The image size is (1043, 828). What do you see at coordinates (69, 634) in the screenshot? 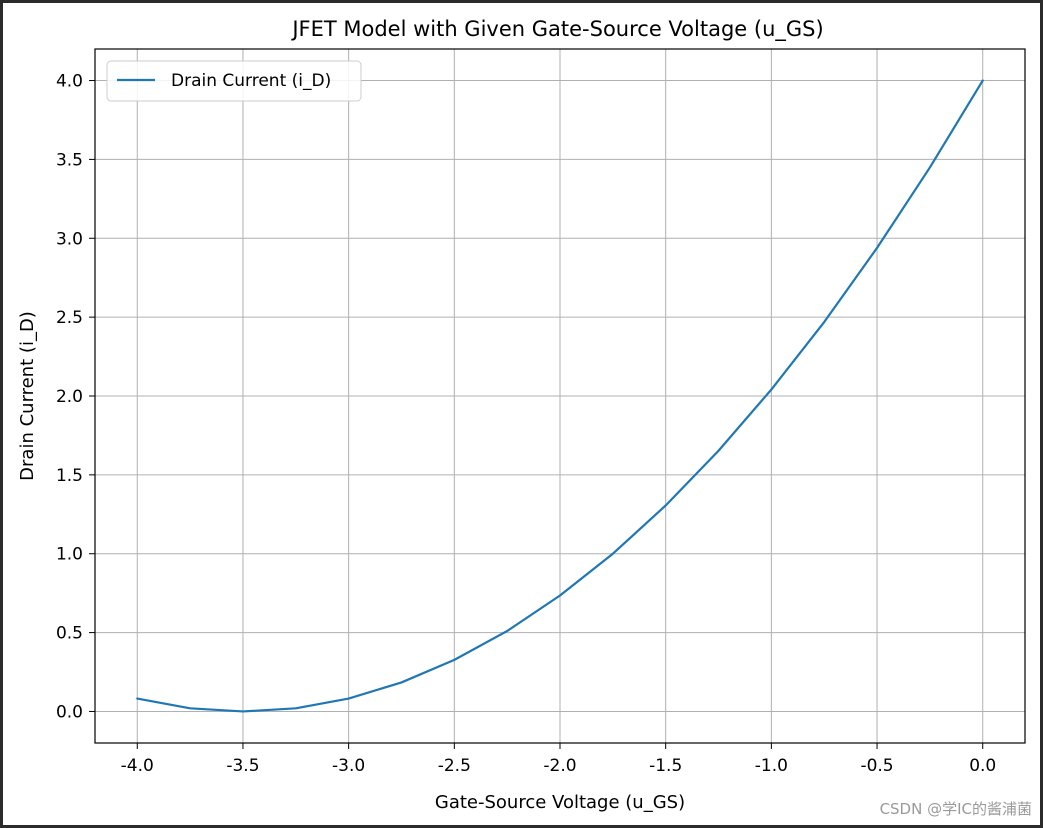
I see `y-tick-label: 0.5` at bounding box center [69, 634].